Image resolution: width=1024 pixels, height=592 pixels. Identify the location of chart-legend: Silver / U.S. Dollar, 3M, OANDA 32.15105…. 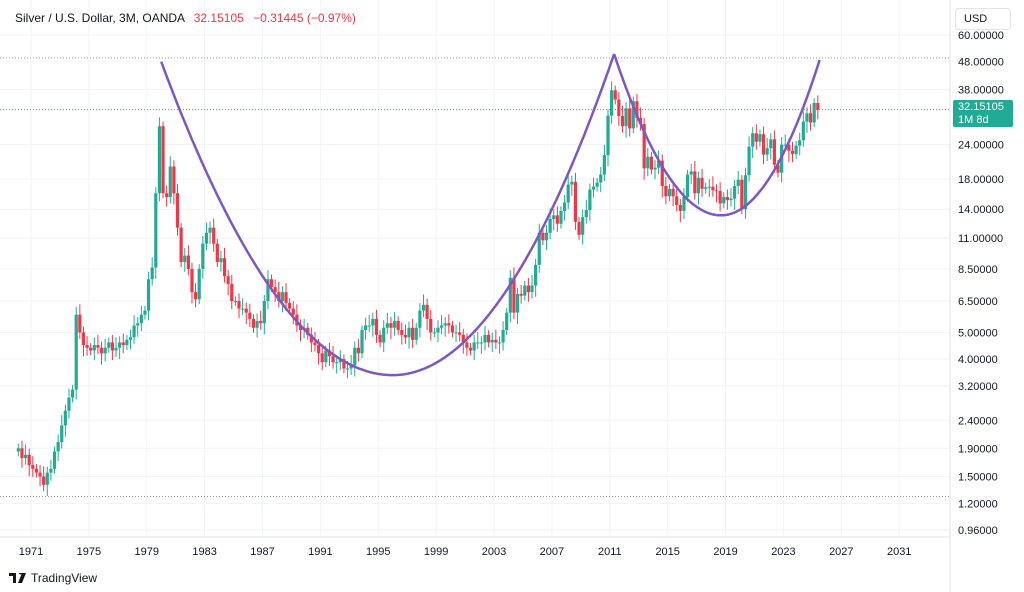
(185, 18).